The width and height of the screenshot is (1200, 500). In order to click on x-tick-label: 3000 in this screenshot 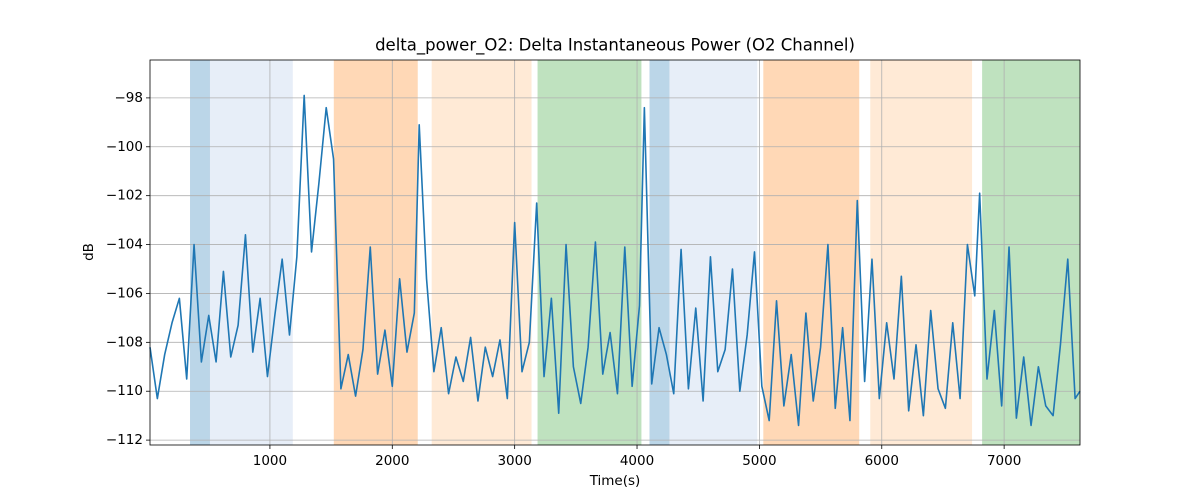, I will do `click(514, 461)`.